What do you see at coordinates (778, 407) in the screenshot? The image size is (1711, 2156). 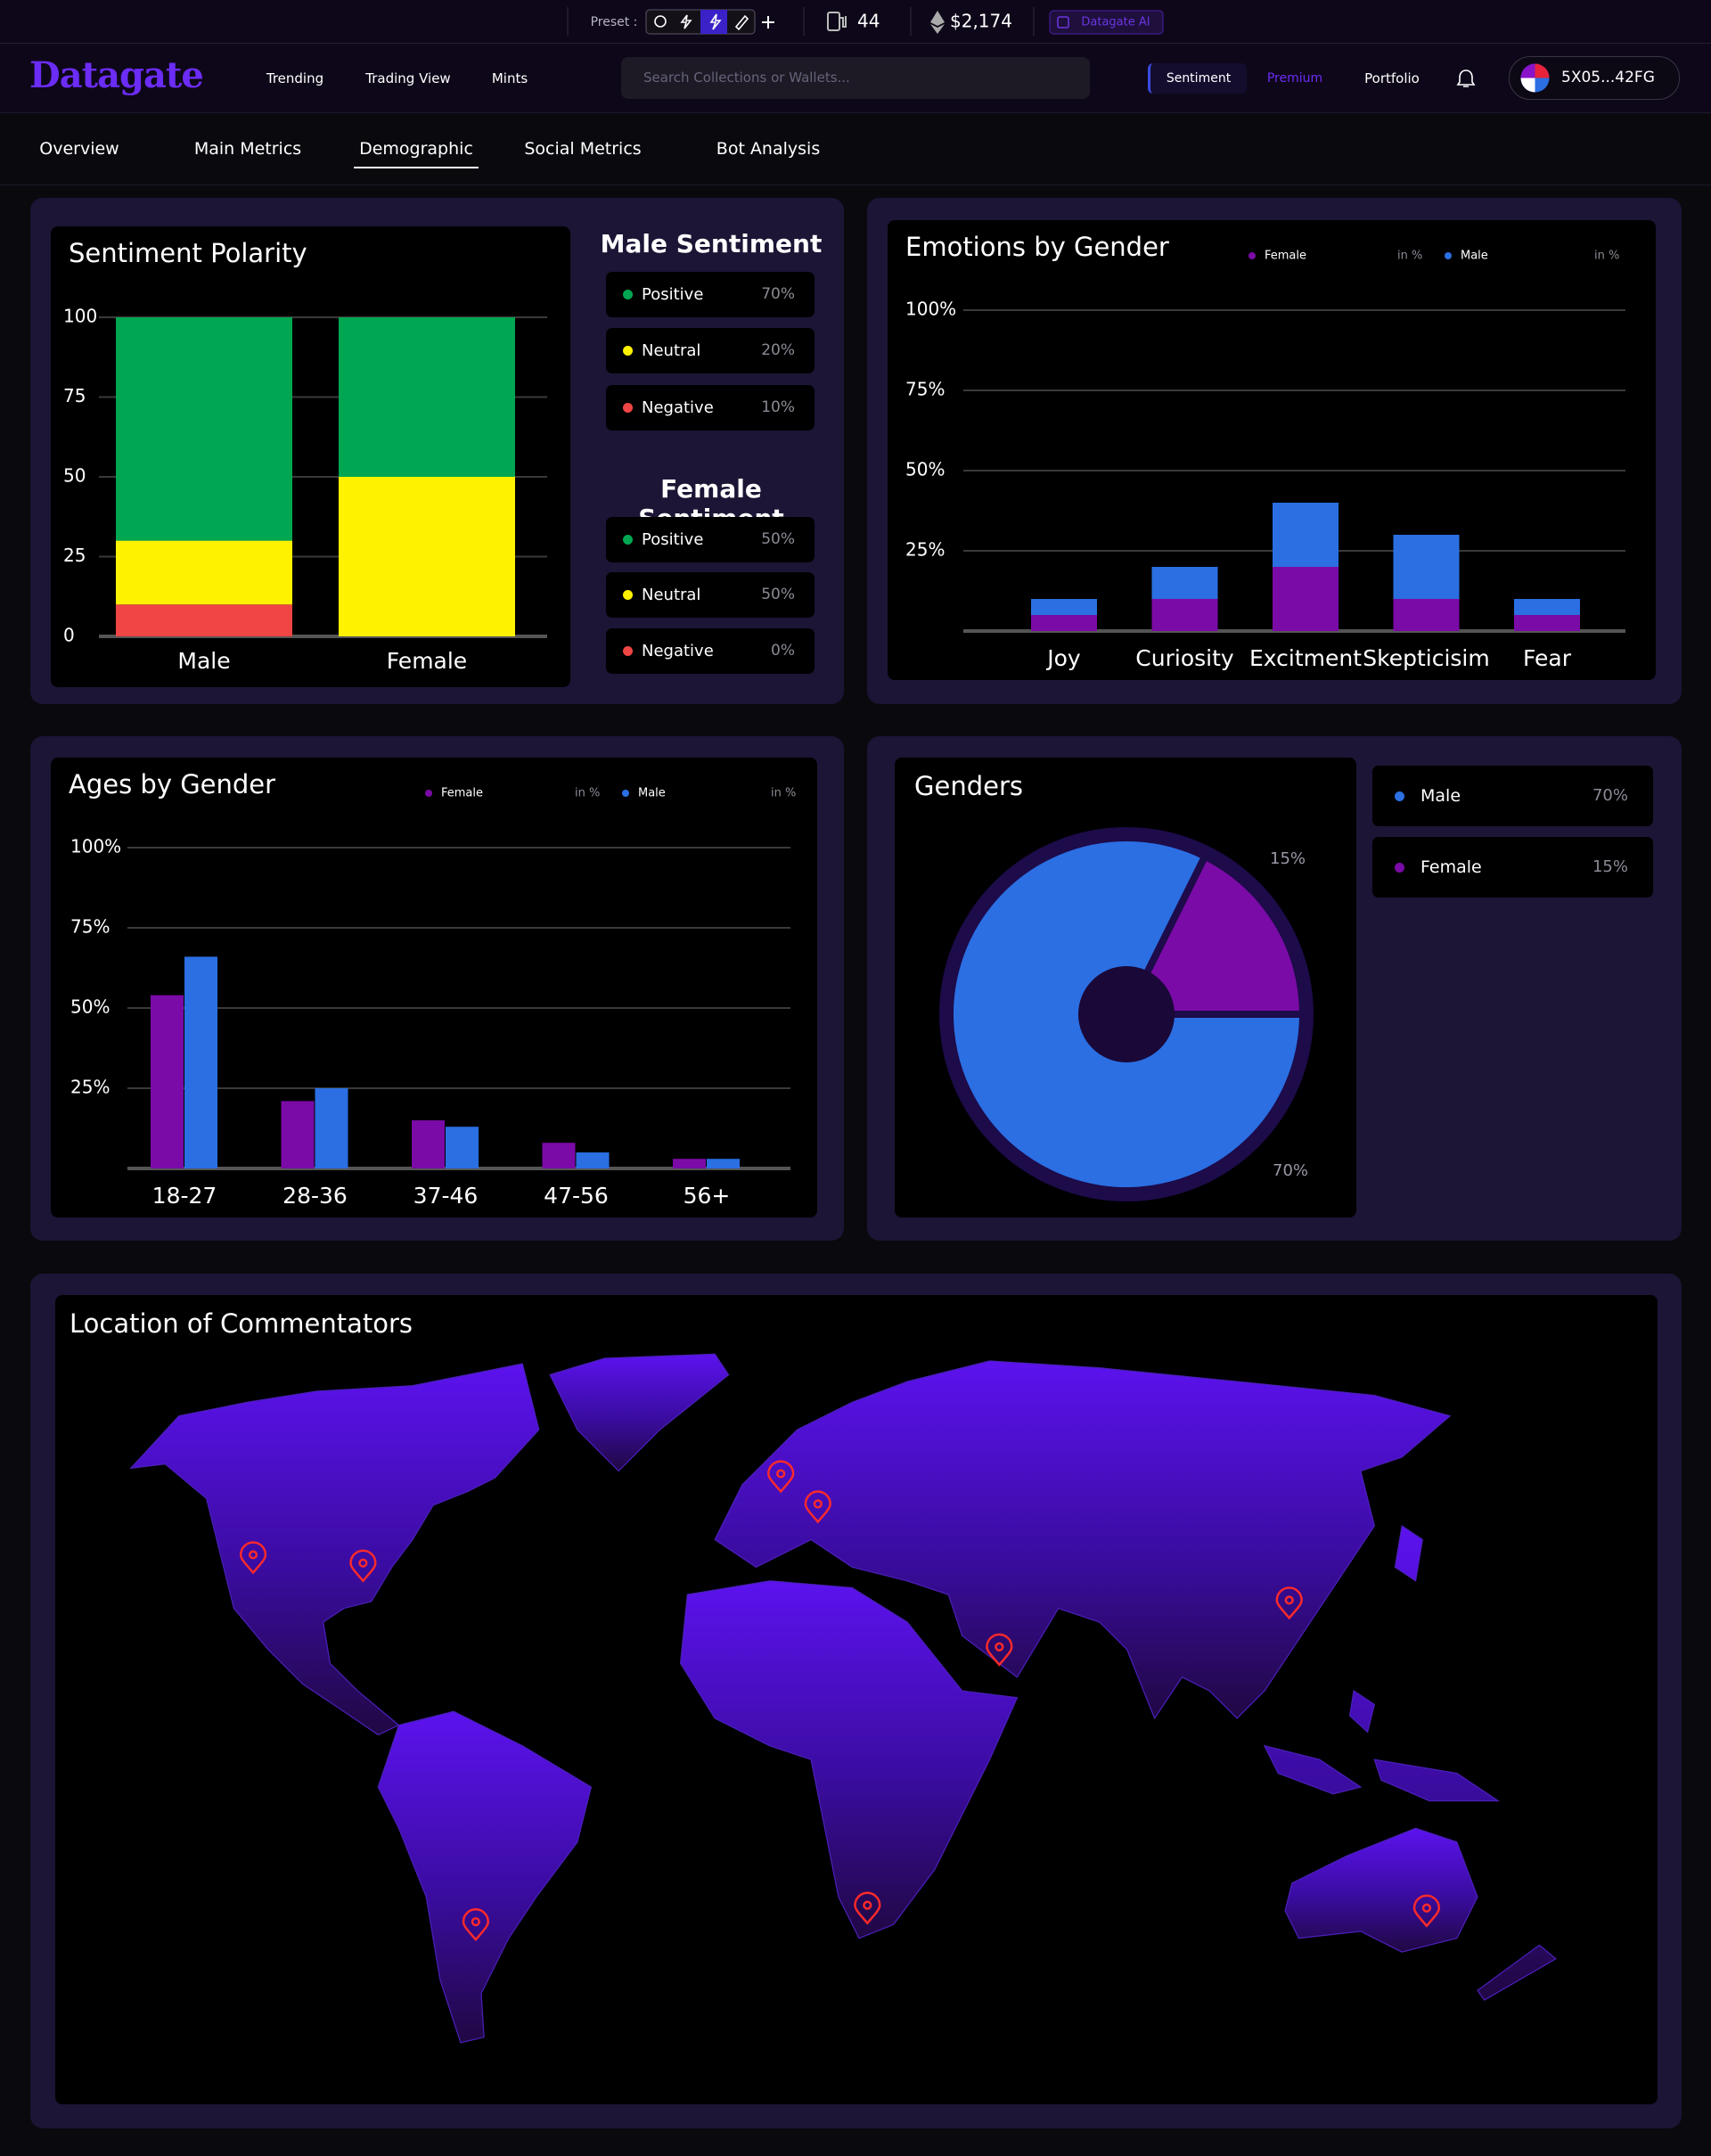 I see `breakdown-value: 10%` at bounding box center [778, 407].